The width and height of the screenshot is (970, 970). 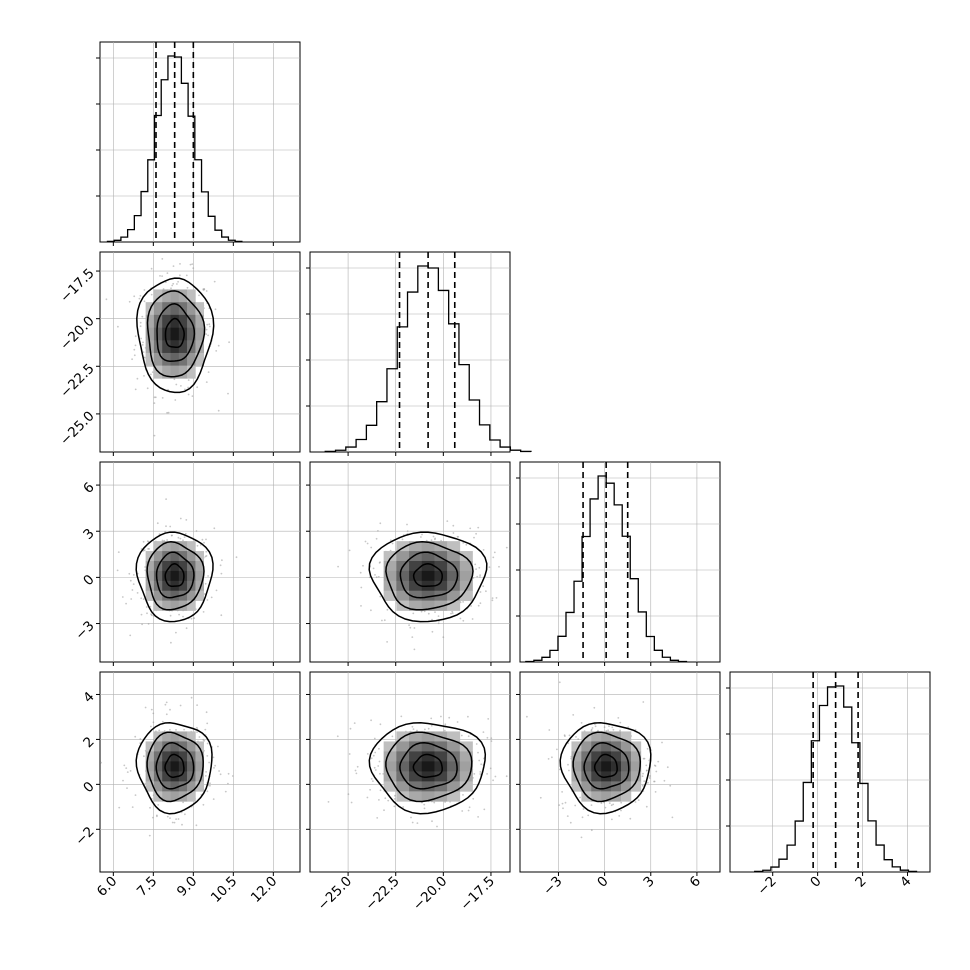 I want to click on y-tick-label: 6, so click(x=88, y=487).